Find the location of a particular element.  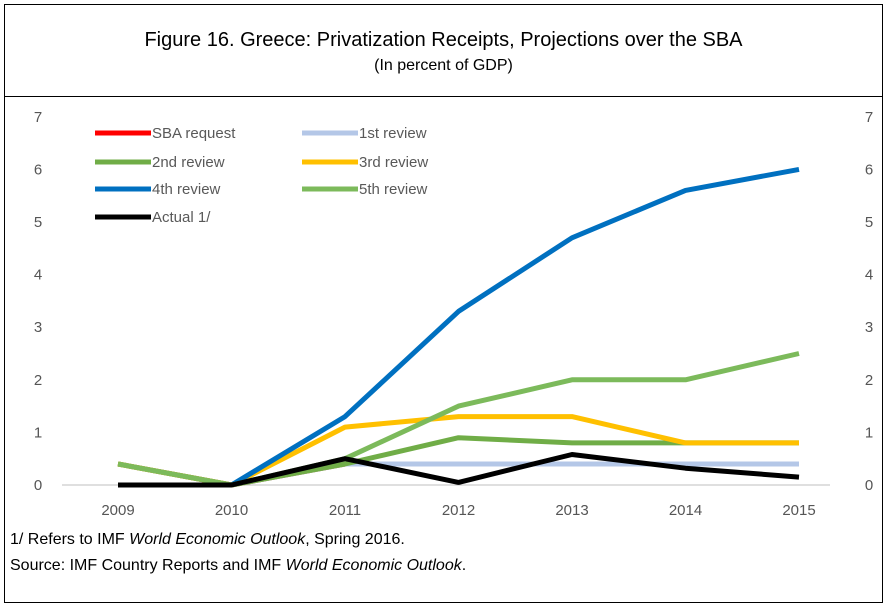

y-tick-right: 3 is located at coordinates (869, 327).